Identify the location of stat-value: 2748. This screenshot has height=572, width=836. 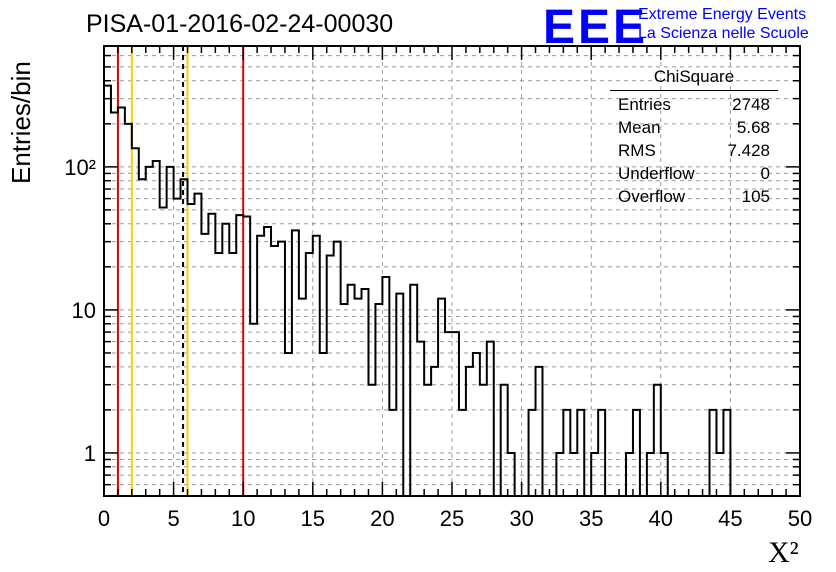
(751, 104).